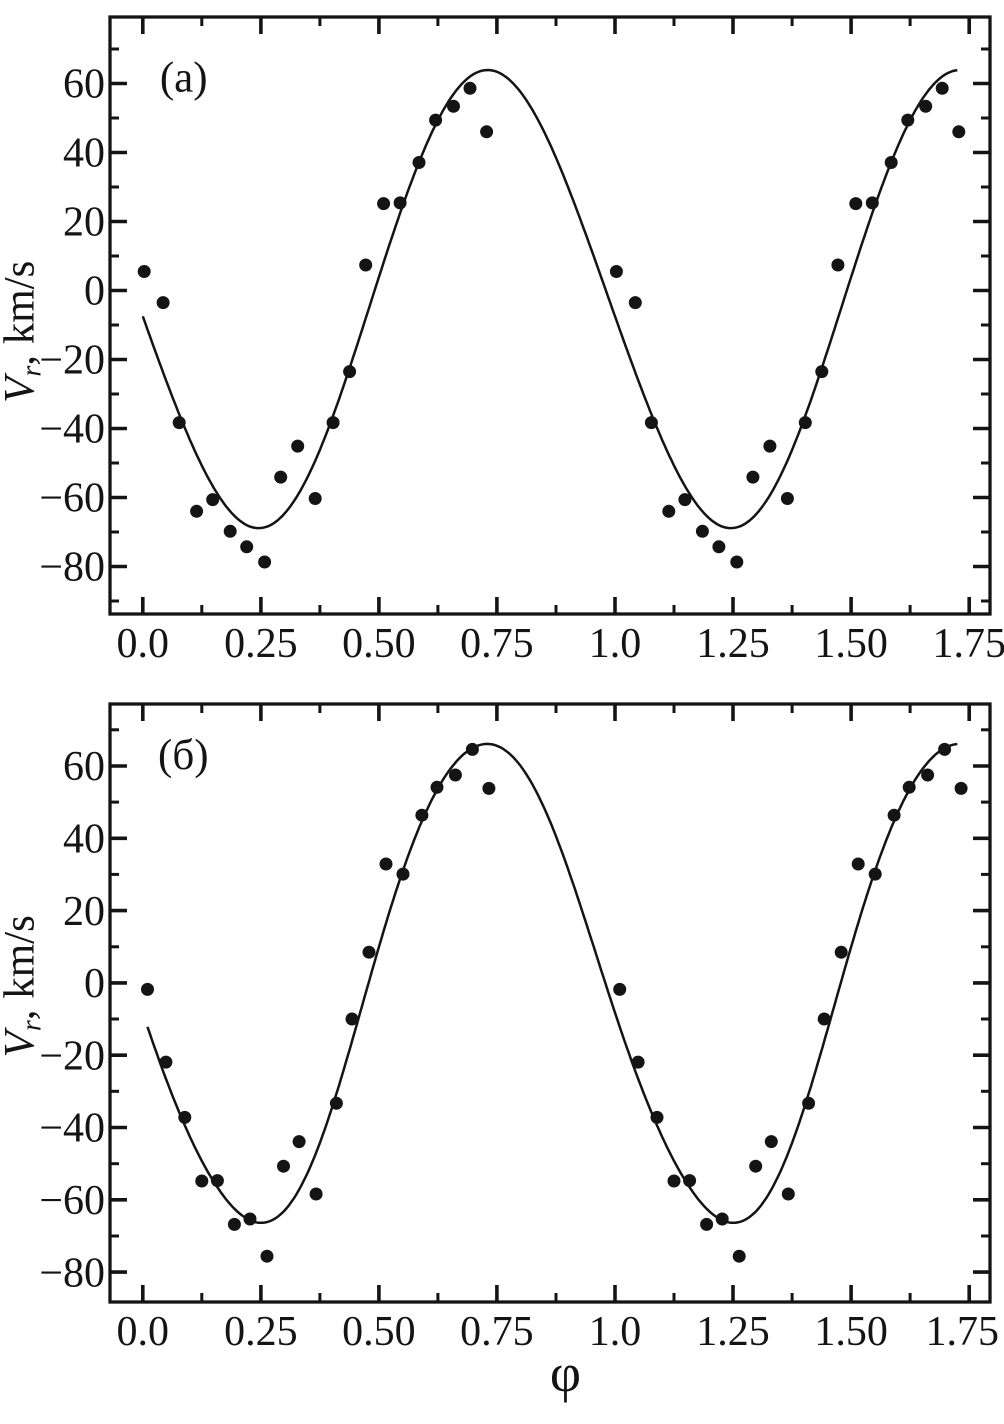 This screenshot has height=1424, width=1004. Describe the element at coordinates (183, 755) in the screenshot. I see `svg-text: (б)` at that location.